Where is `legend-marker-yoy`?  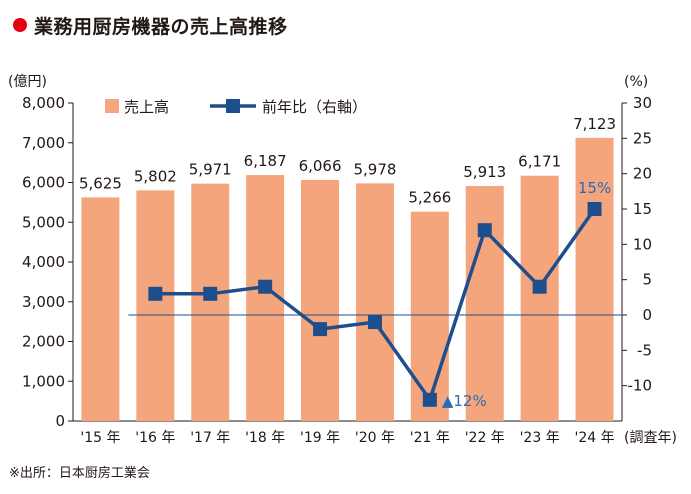
legend-marker-yoy is located at coordinates (233, 106).